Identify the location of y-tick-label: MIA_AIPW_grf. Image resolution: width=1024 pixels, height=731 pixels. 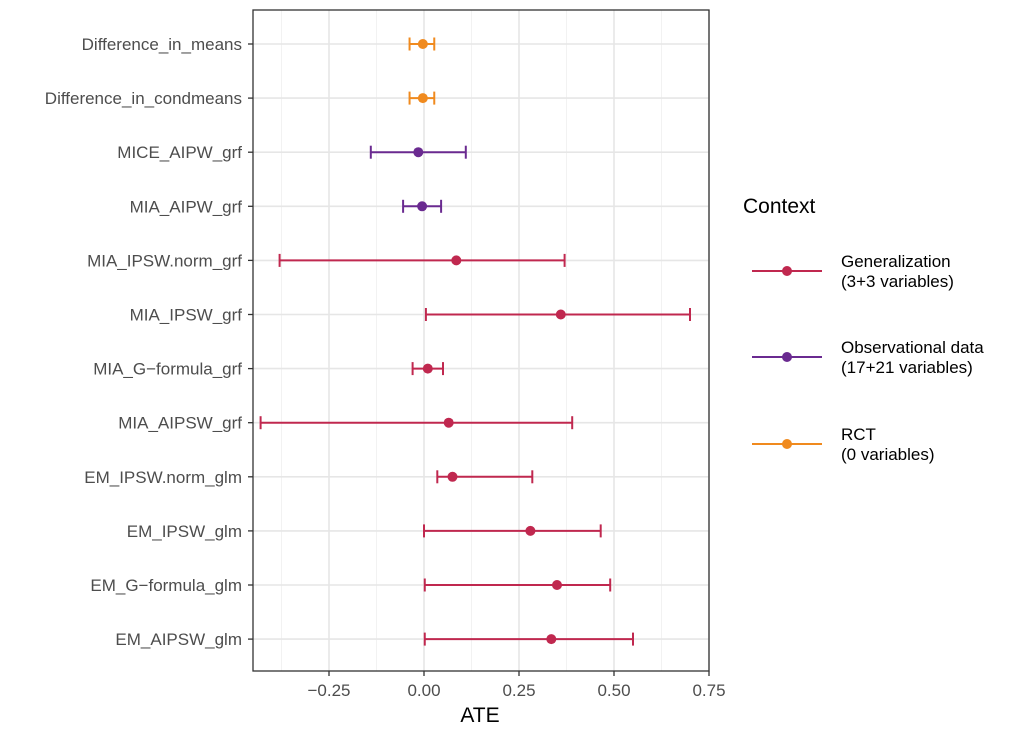
(186, 206).